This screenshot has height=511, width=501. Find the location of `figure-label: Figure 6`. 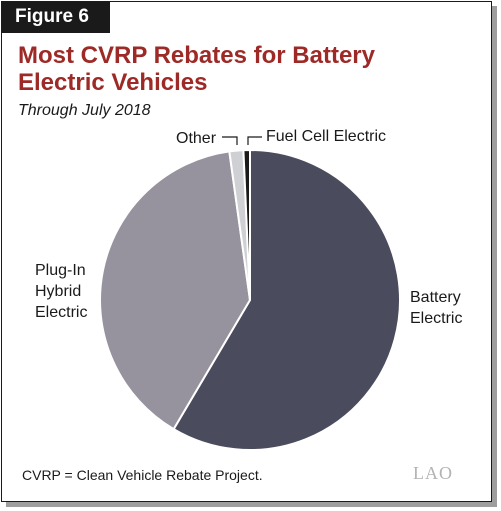

figure-label: Figure 6 is located at coordinates (52, 16).